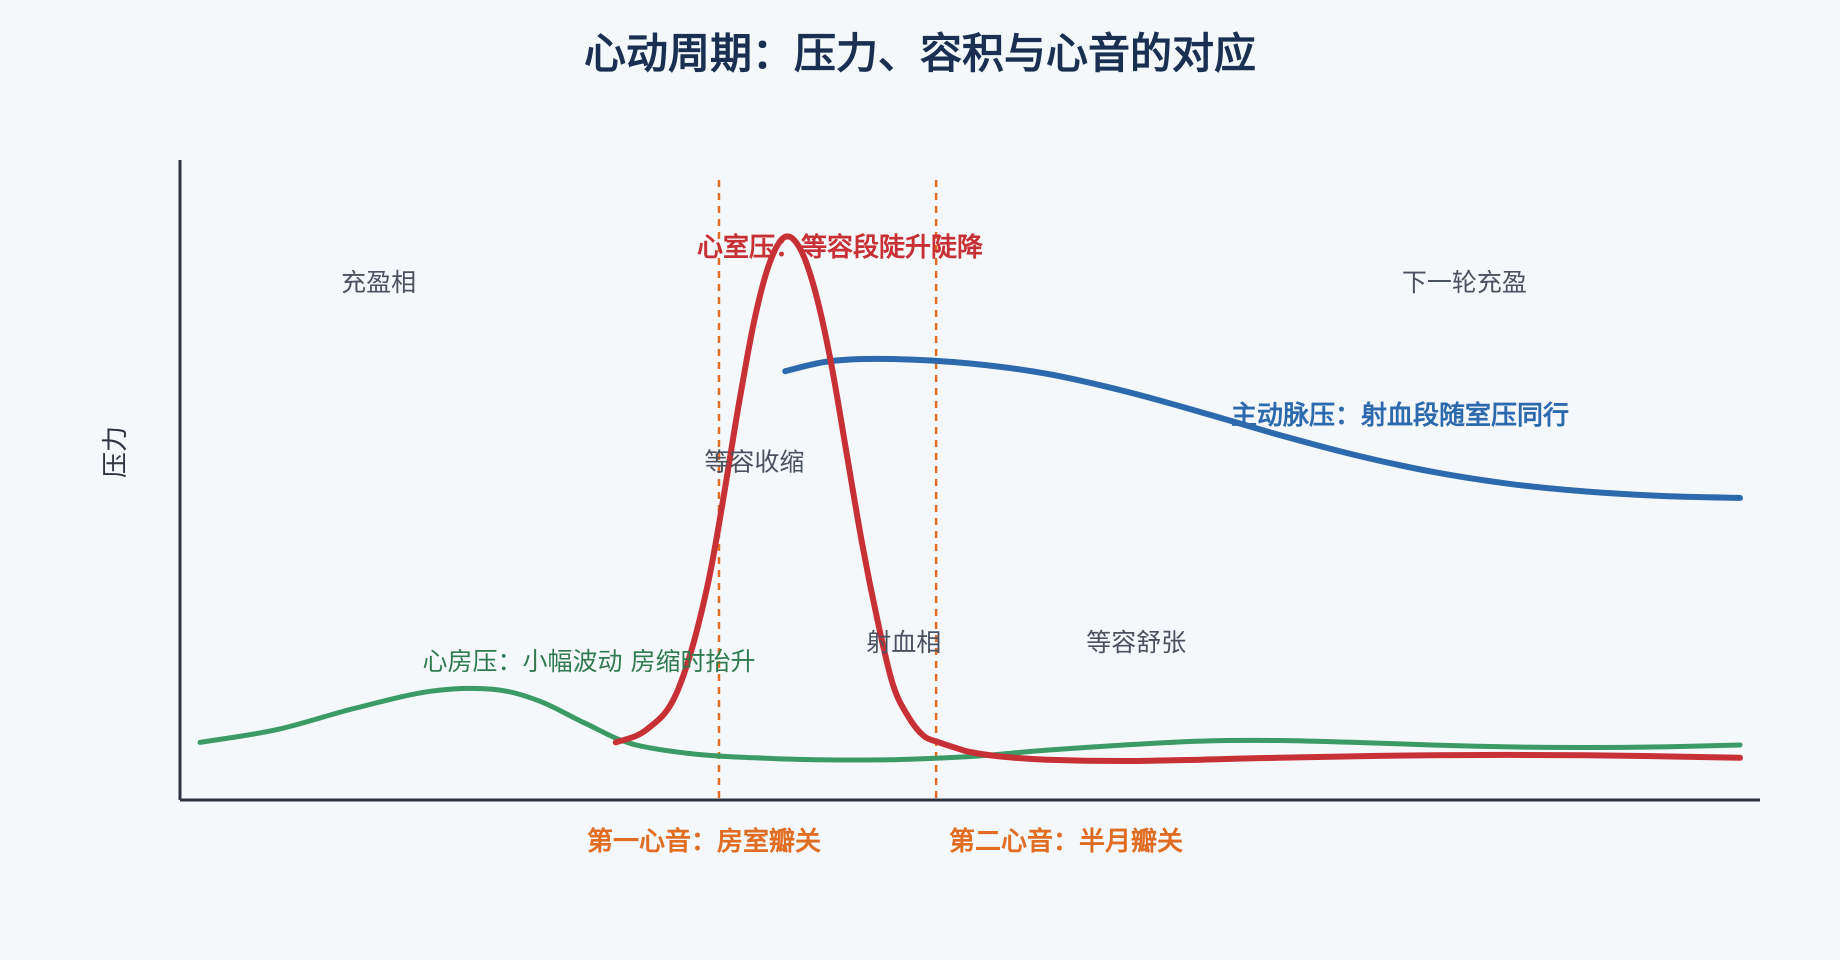  Describe the element at coordinates (704, 841) in the screenshot. I see `heart-sound-label-s1: 第一心音：房室瓣关` at that location.